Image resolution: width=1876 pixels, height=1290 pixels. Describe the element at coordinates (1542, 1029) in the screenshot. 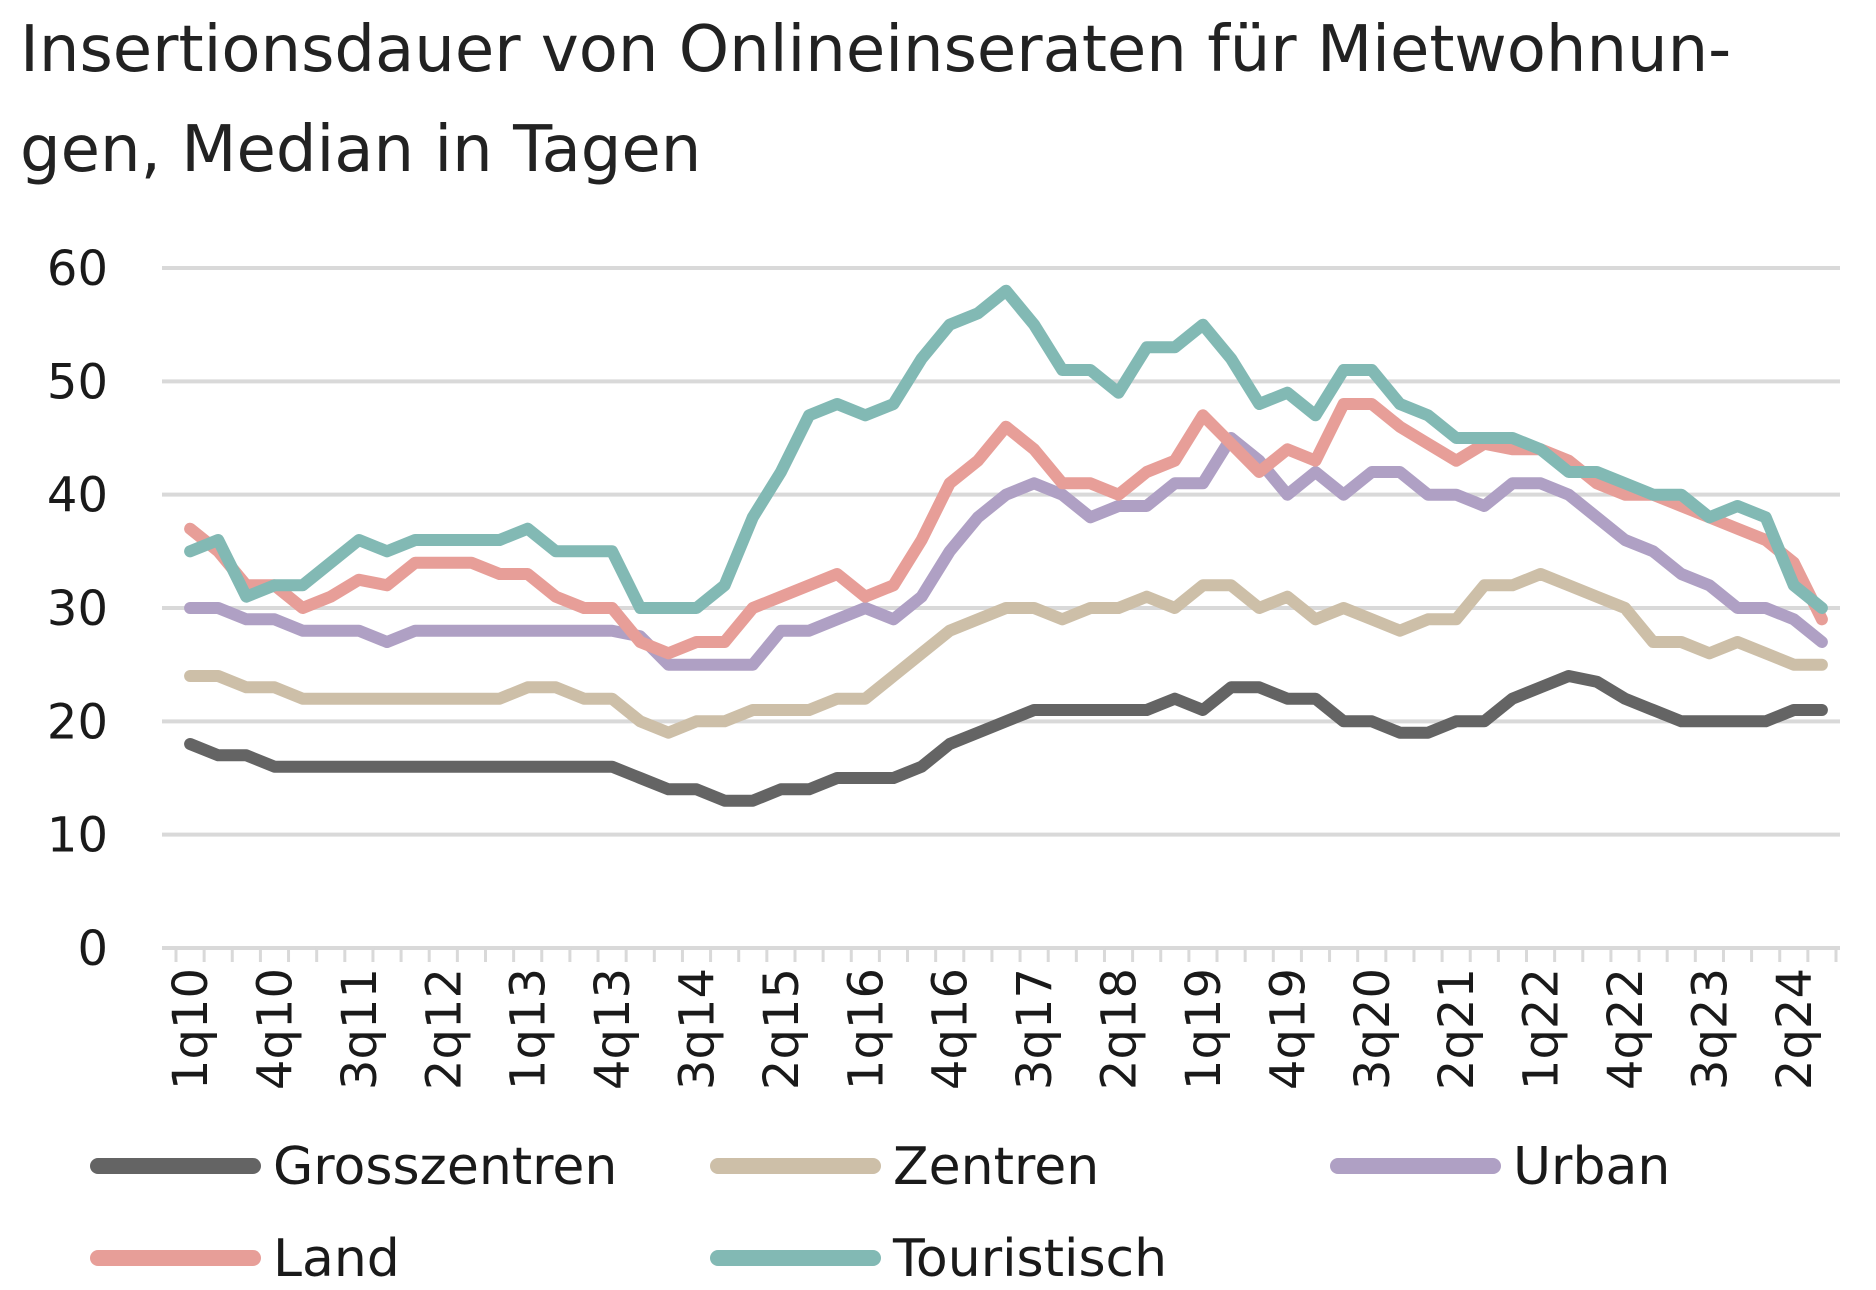

I see `x-tick-label: 1q22` at that location.